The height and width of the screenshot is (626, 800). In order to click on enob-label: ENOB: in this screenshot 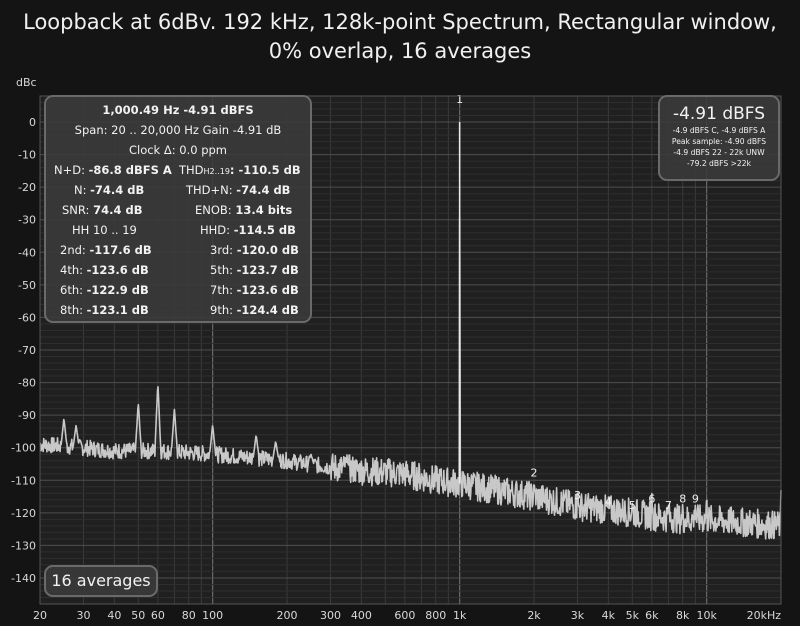, I will do `click(213, 210)`.